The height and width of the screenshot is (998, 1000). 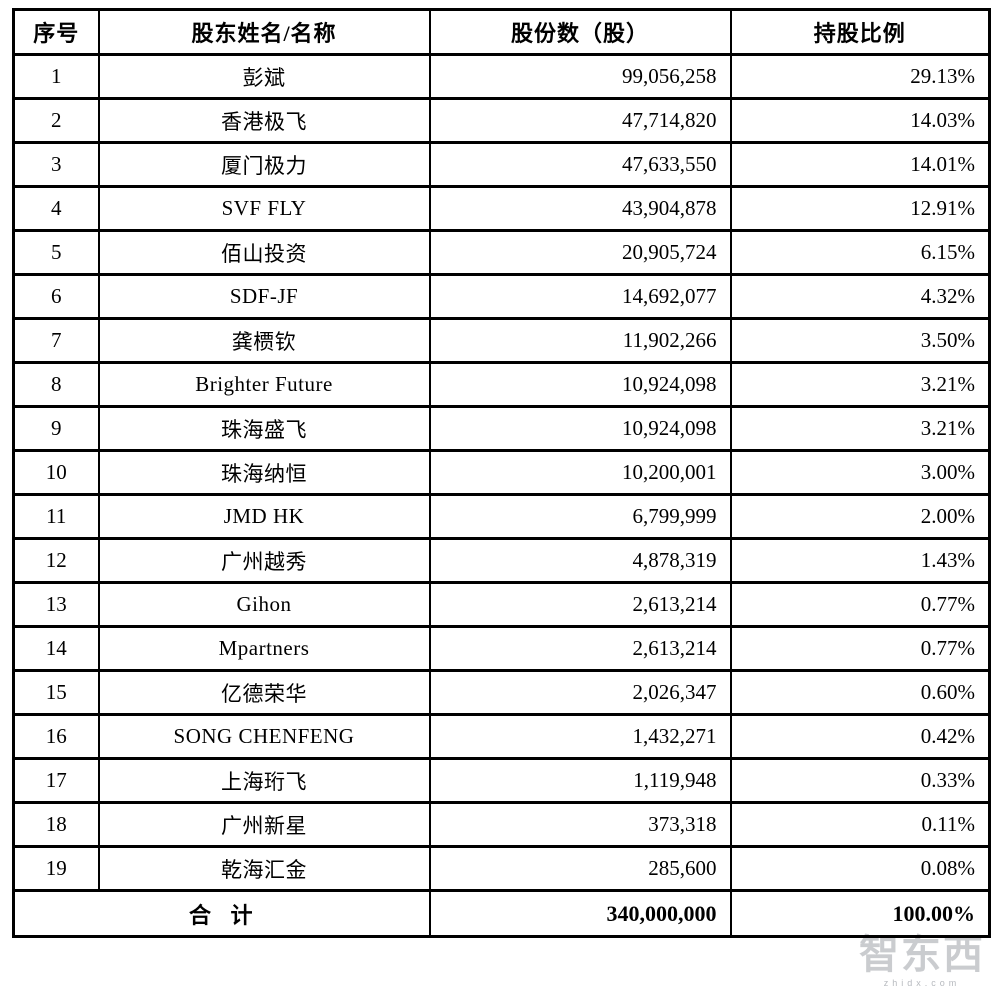 What do you see at coordinates (580, 340) in the screenshot?
I see `row-share-count: 11,902,266` at bounding box center [580, 340].